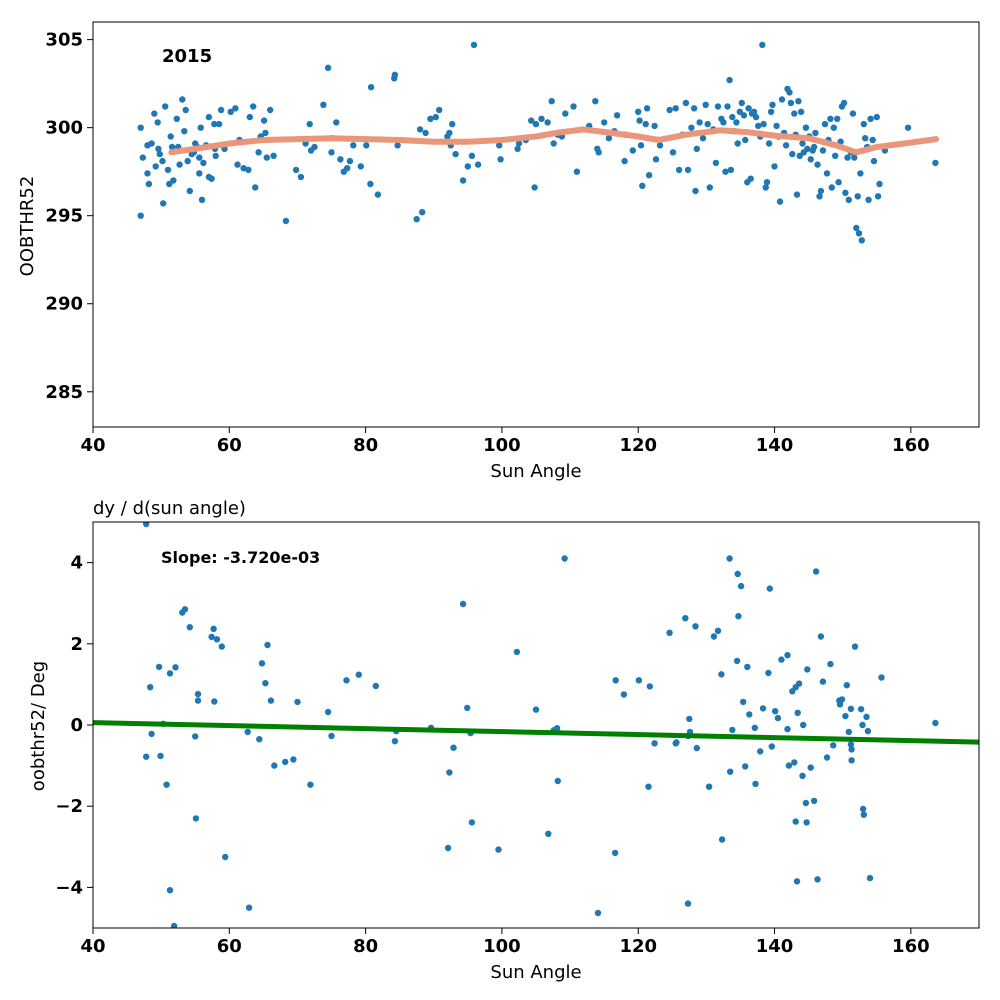 This screenshot has width=1000, height=1000. I want to click on fit-line, so click(536, 732).